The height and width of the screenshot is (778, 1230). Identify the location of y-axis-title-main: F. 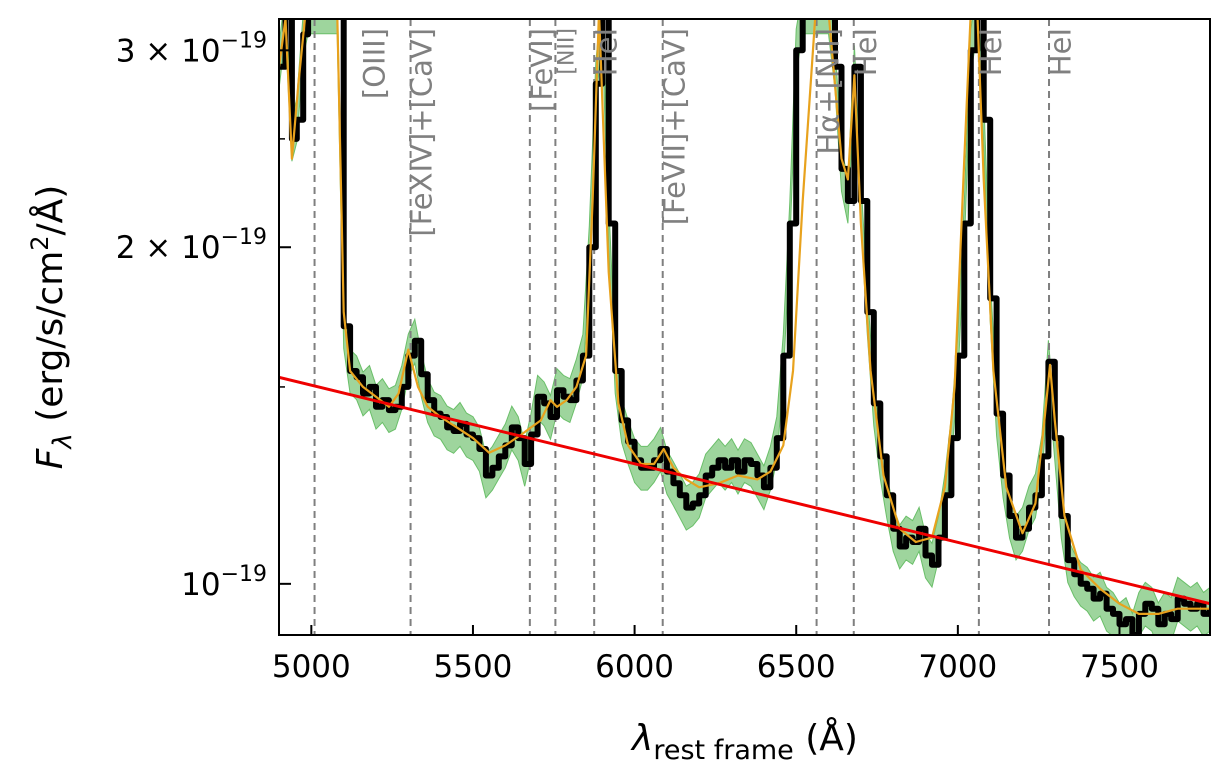
(50, 458).